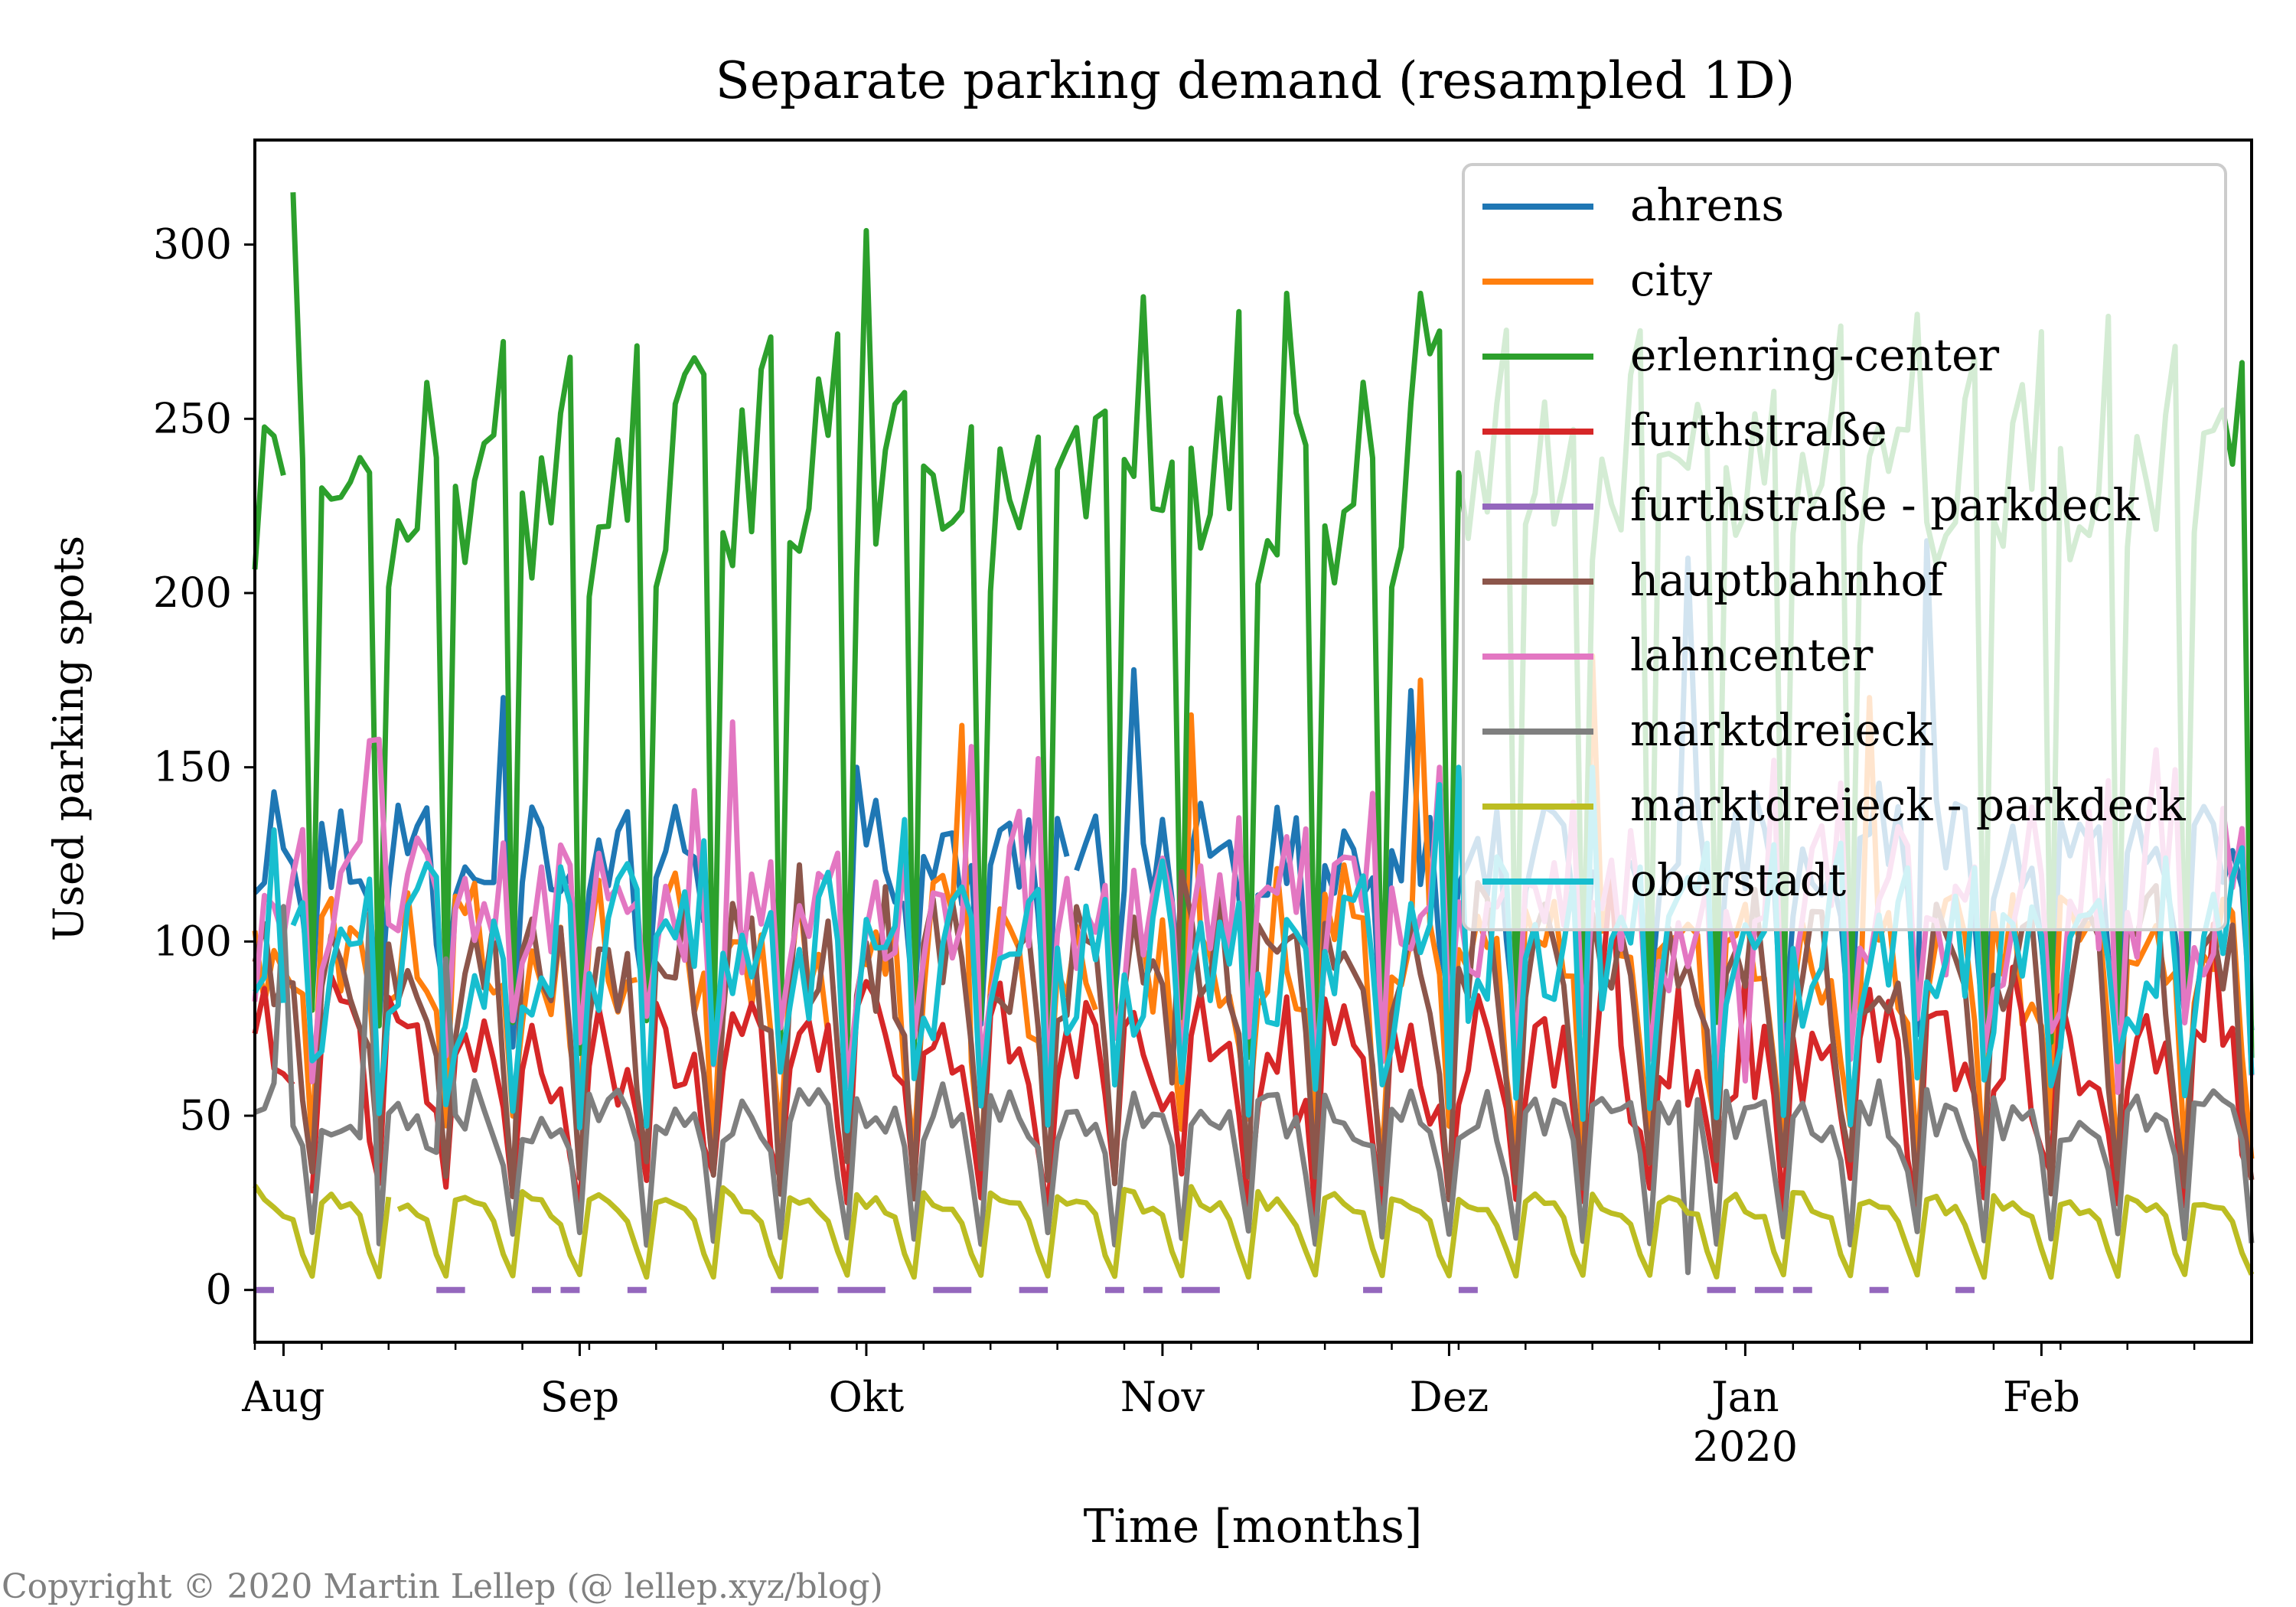 The height and width of the screenshot is (1607, 2296). What do you see at coordinates (1885, 505) in the screenshot?
I see `legend-label: furthstraße - parkdeck` at bounding box center [1885, 505].